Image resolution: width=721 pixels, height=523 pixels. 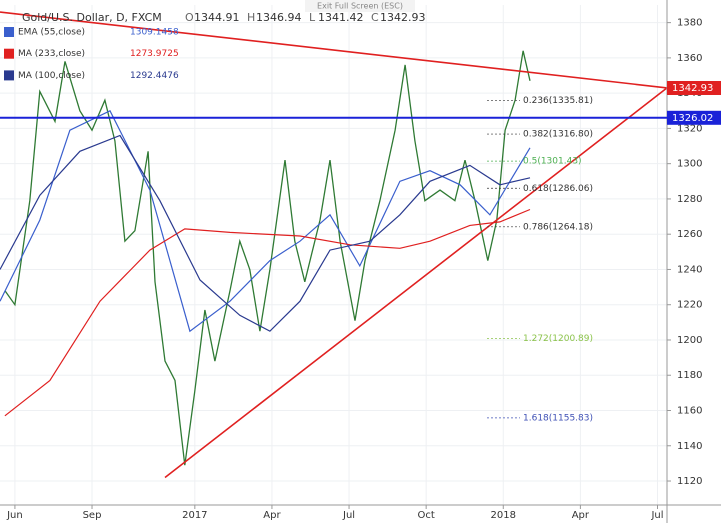 I want to click on x-tick-label: 2017, so click(x=194, y=515).